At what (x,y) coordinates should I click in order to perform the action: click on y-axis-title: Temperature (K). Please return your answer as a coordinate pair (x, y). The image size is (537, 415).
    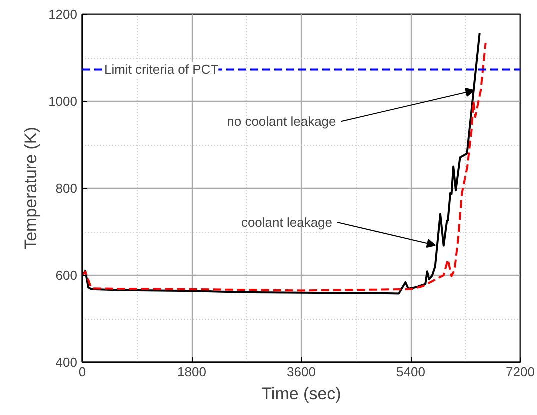
    Looking at the image, I should click on (31, 188).